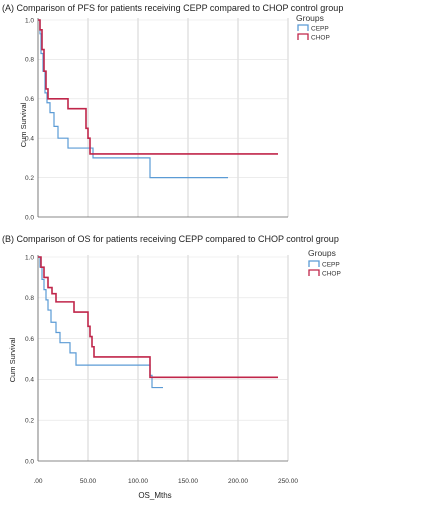  Describe the element at coordinates (29, 178) in the screenshot. I see `panel-a-ytick-1: 0.2` at that location.